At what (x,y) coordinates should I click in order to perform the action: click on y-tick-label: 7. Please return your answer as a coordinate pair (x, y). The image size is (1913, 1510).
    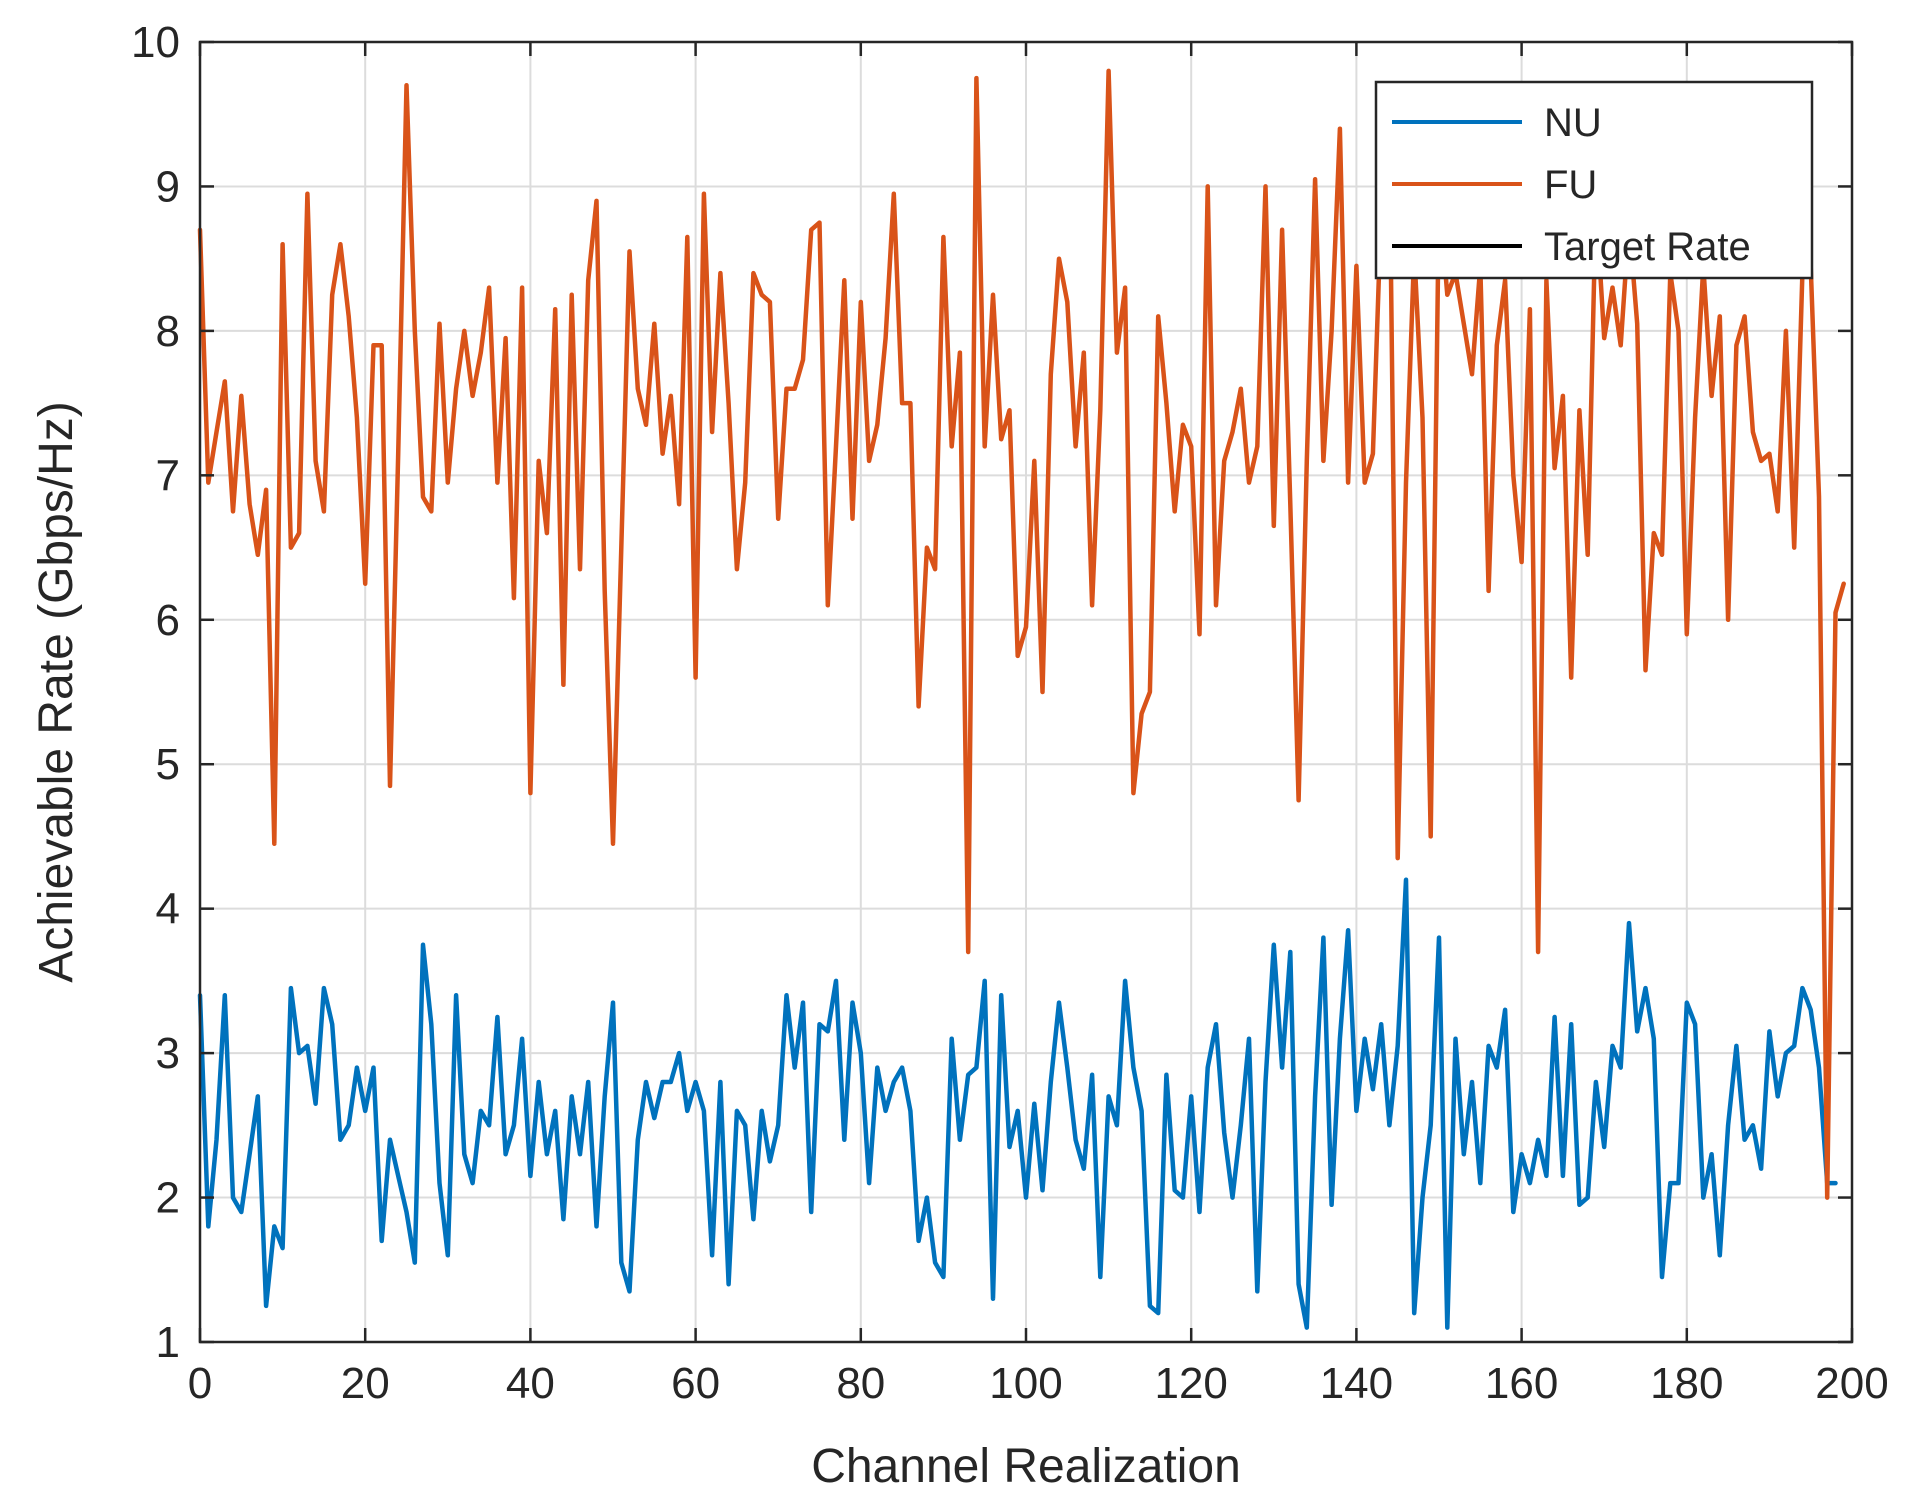
    Looking at the image, I should click on (168, 475).